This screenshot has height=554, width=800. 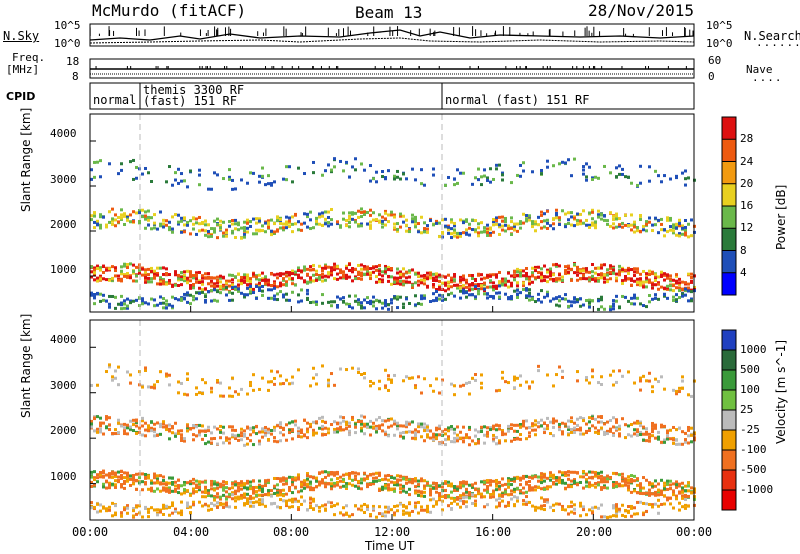 I want to click on freq-mark, so click(x=266, y=67).